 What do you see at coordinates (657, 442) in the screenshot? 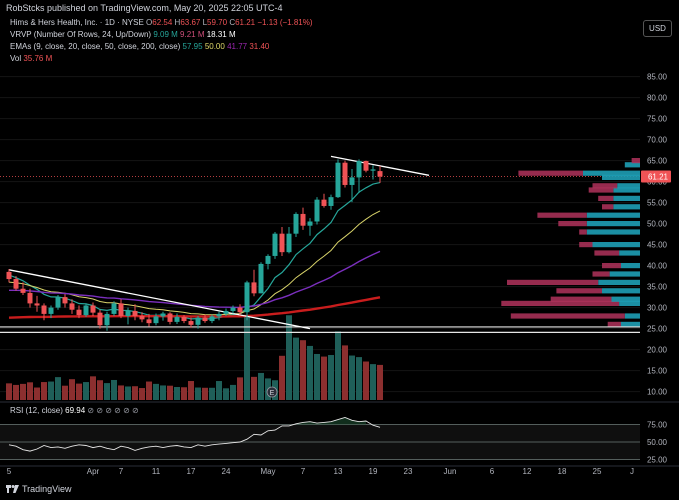
I see `rsi-tick-label: 50.00` at bounding box center [657, 442].